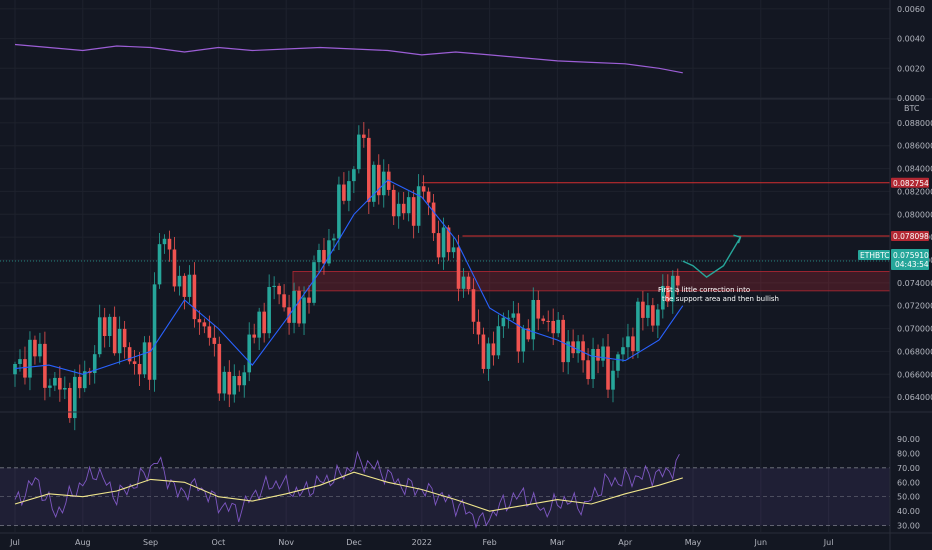  What do you see at coordinates (912, 108) in the screenshot?
I see `currency-label: BTC` at bounding box center [912, 108].